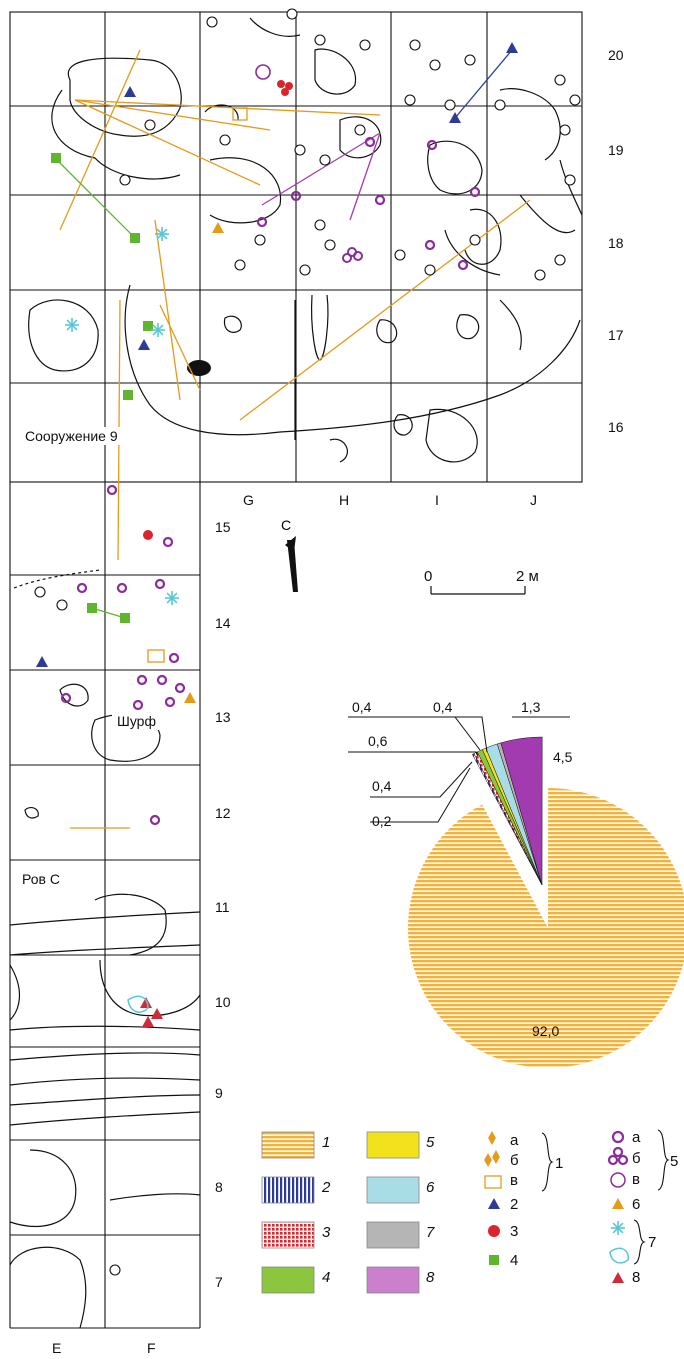 The height and width of the screenshot is (1359, 684). I want to click on row-label-12: 12, so click(223, 813).